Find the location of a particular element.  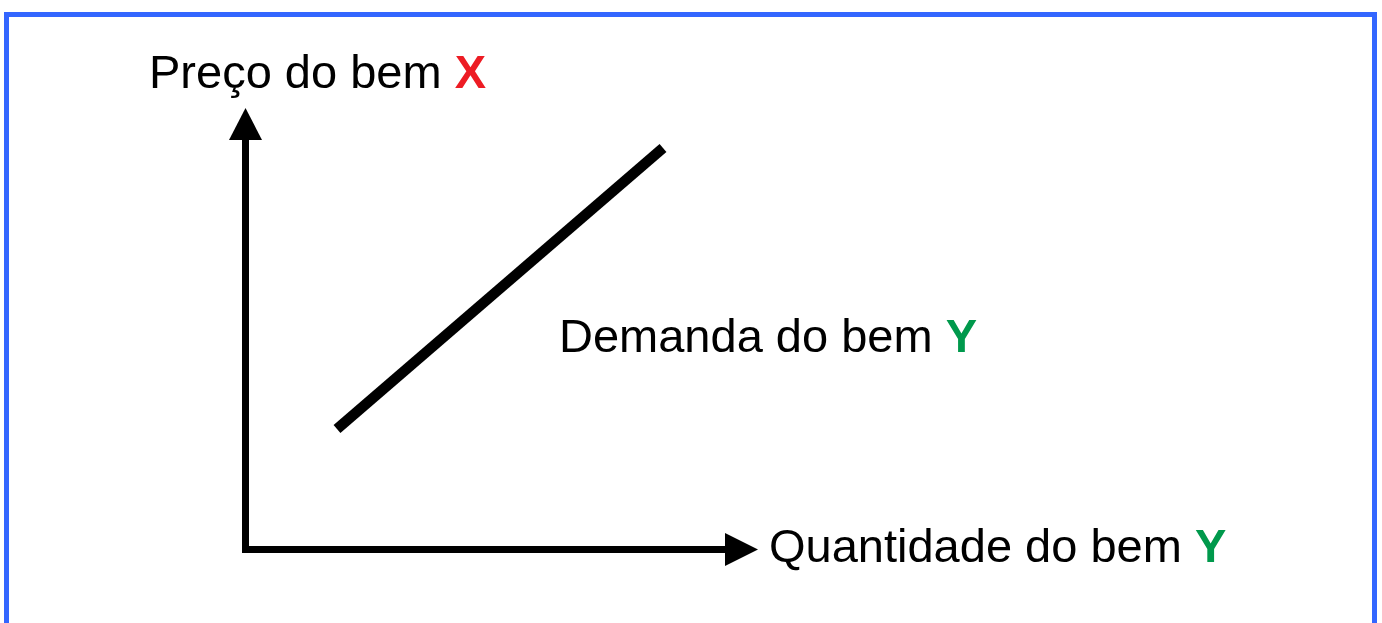

y-axis-title: Preço do bem X is located at coordinates (318, 71).